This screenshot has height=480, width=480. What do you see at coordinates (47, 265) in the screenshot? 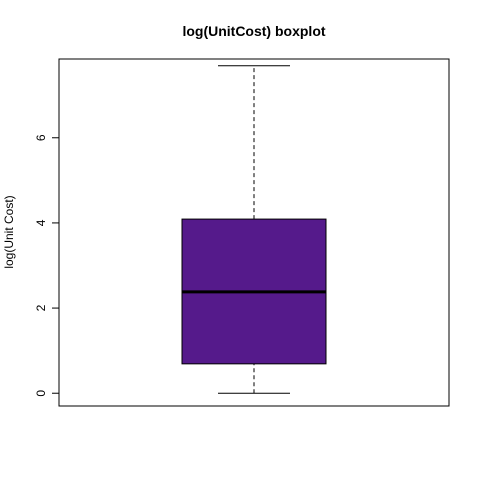
I see `y-axis: 0 2 4 6` at bounding box center [47, 265].